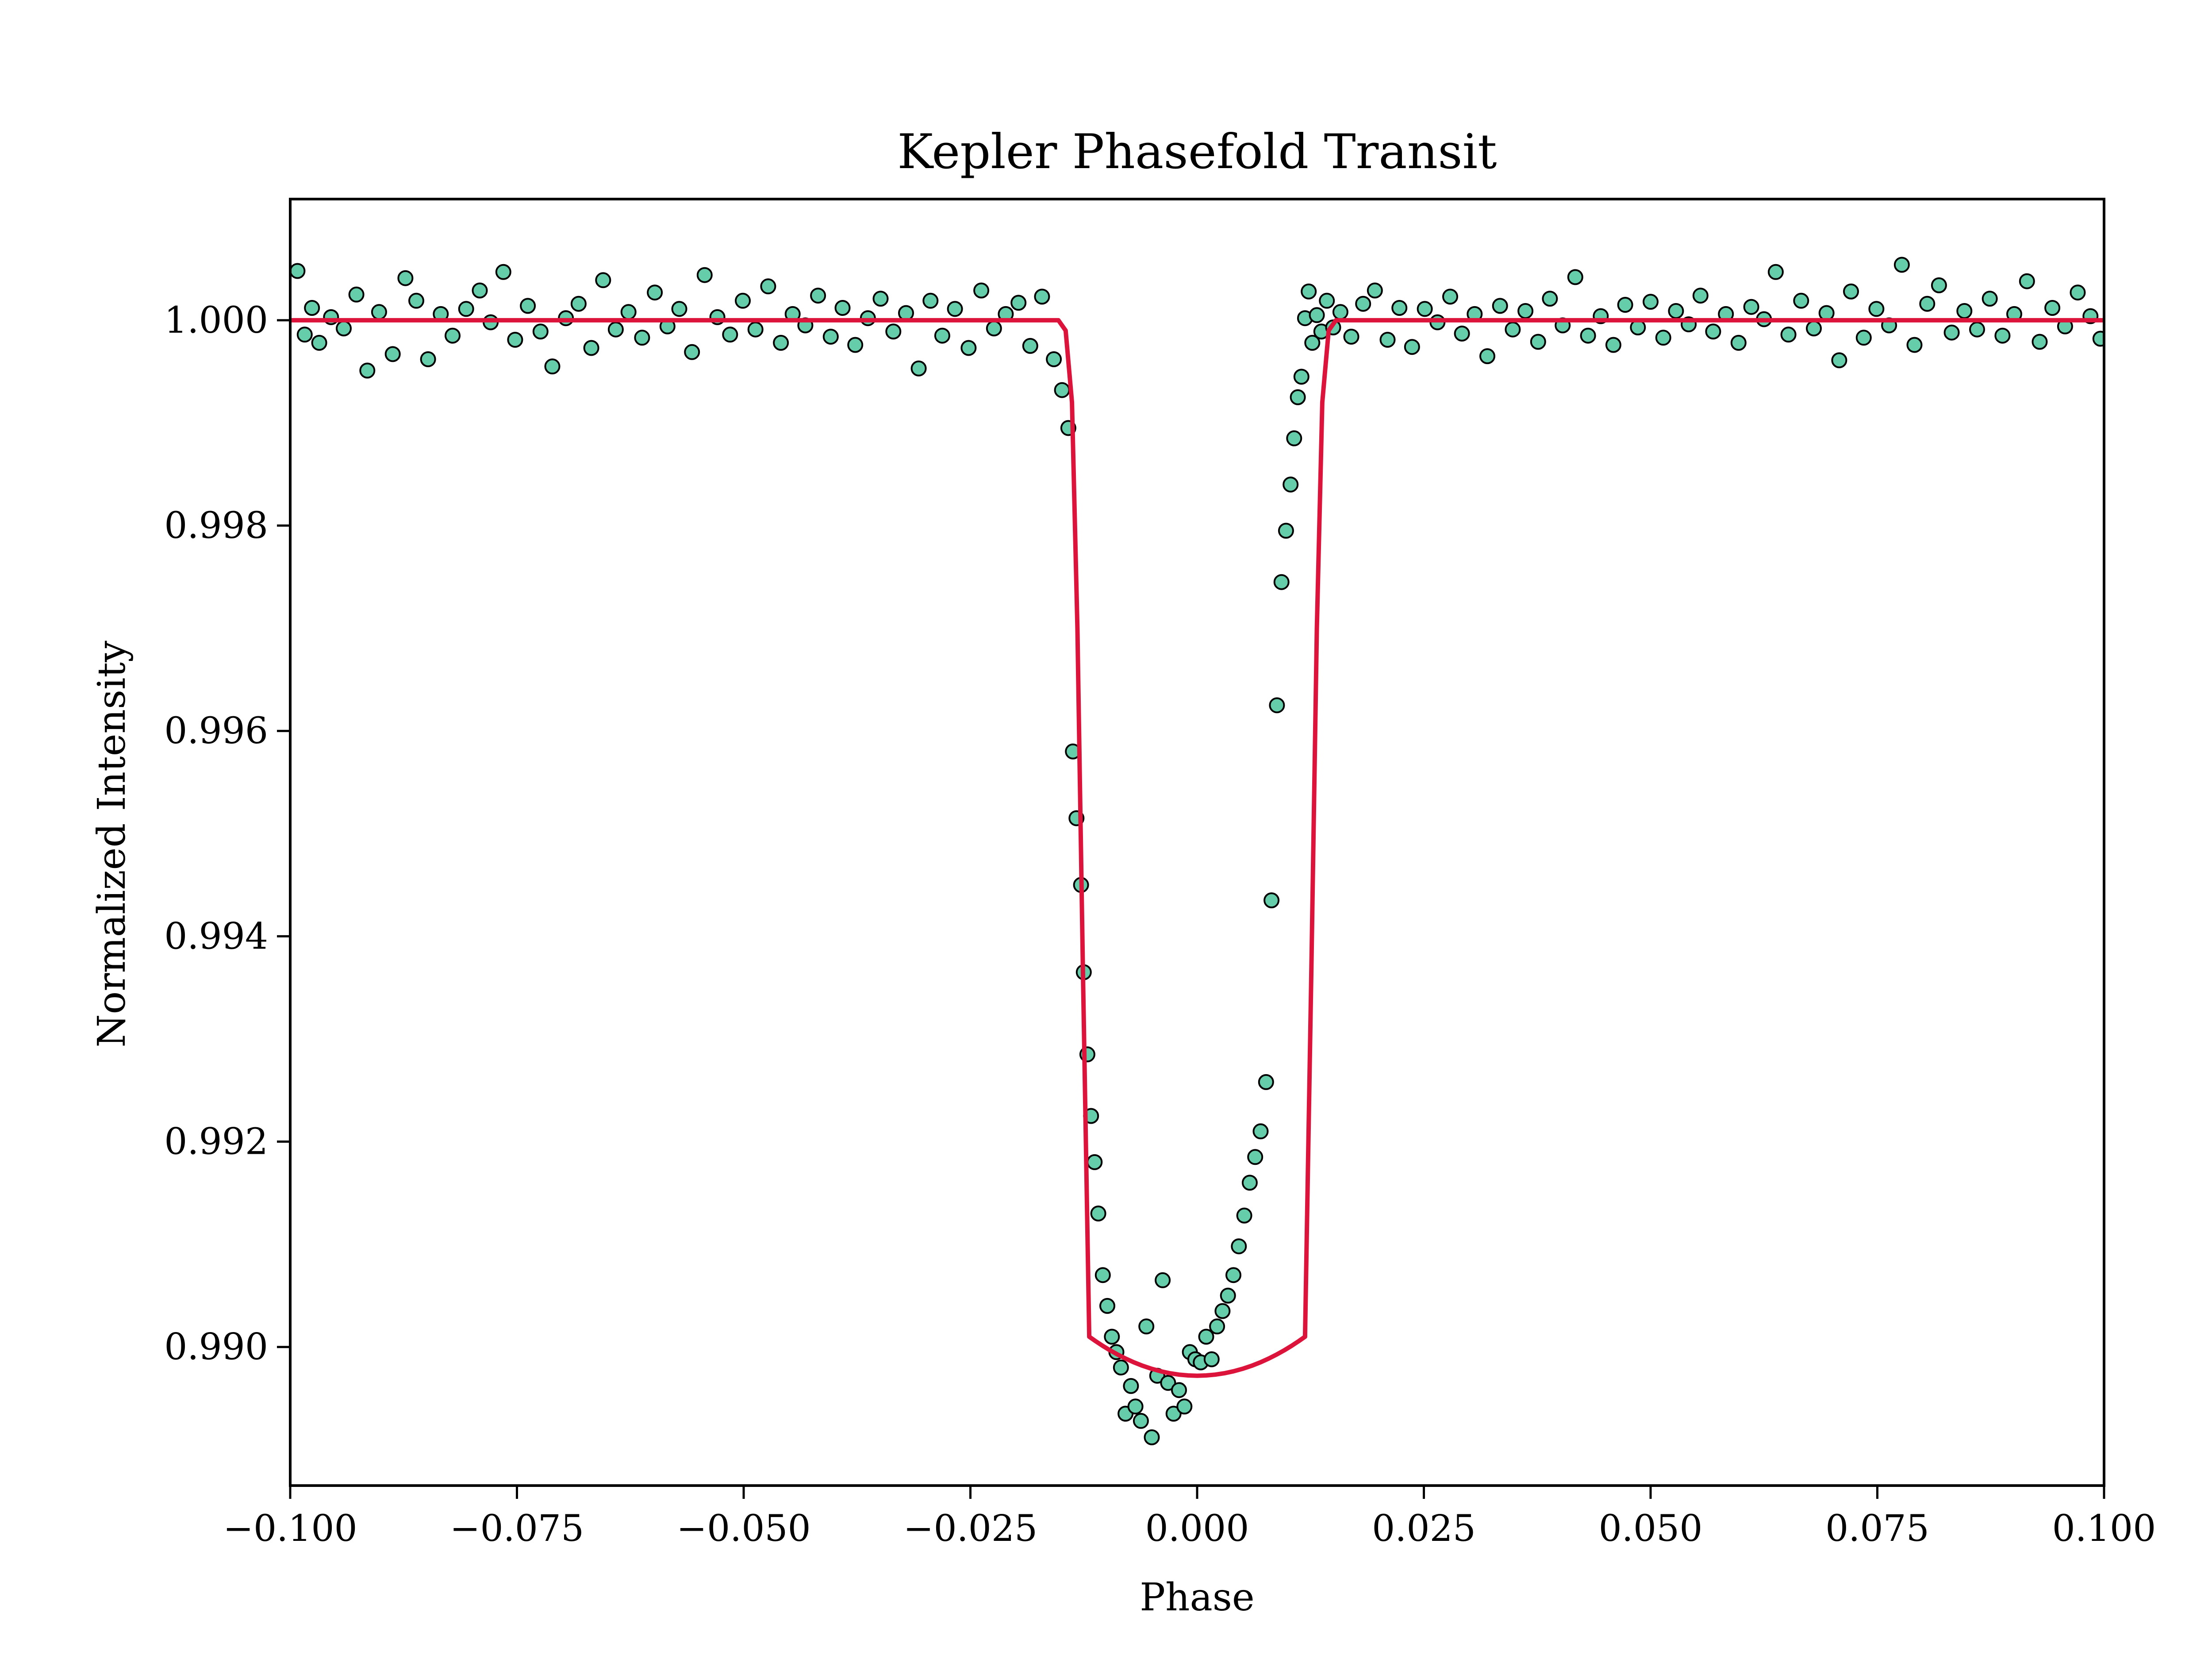 The width and height of the screenshot is (2212, 1659). What do you see at coordinates (1877, 1529) in the screenshot?
I see `x-tick-label: 0.075` at bounding box center [1877, 1529].